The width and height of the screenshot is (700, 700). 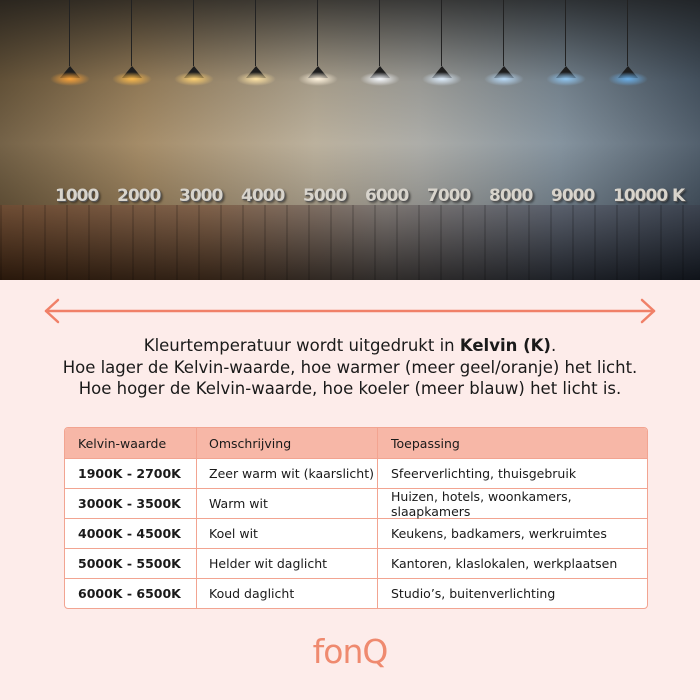 I want to click on kelvin-label: 3000, so click(x=201, y=196).